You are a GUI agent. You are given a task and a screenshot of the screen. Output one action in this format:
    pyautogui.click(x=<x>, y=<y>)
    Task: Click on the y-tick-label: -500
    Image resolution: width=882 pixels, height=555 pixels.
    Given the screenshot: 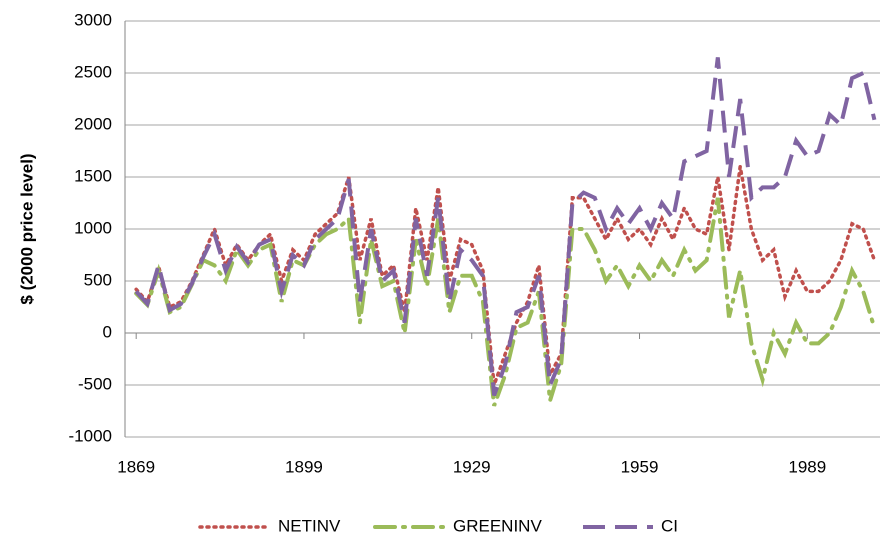 What is the action you would take?
    pyautogui.click(x=95, y=383)
    